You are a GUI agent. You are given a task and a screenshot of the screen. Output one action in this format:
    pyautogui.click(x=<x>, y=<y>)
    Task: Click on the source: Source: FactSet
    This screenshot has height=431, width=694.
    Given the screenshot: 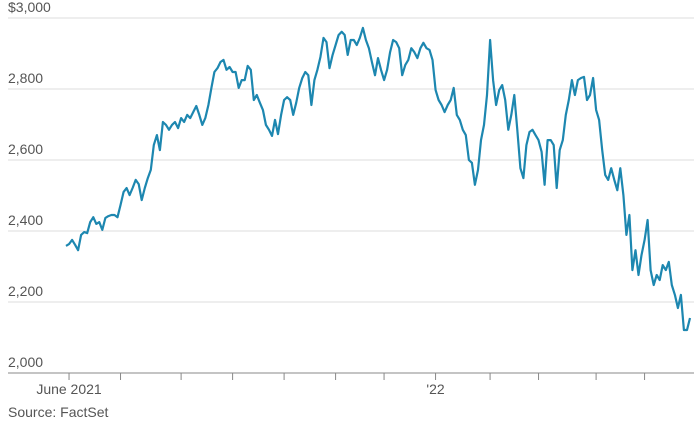 What is the action you would take?
    pyautogui.click(x=58, y=412)
    